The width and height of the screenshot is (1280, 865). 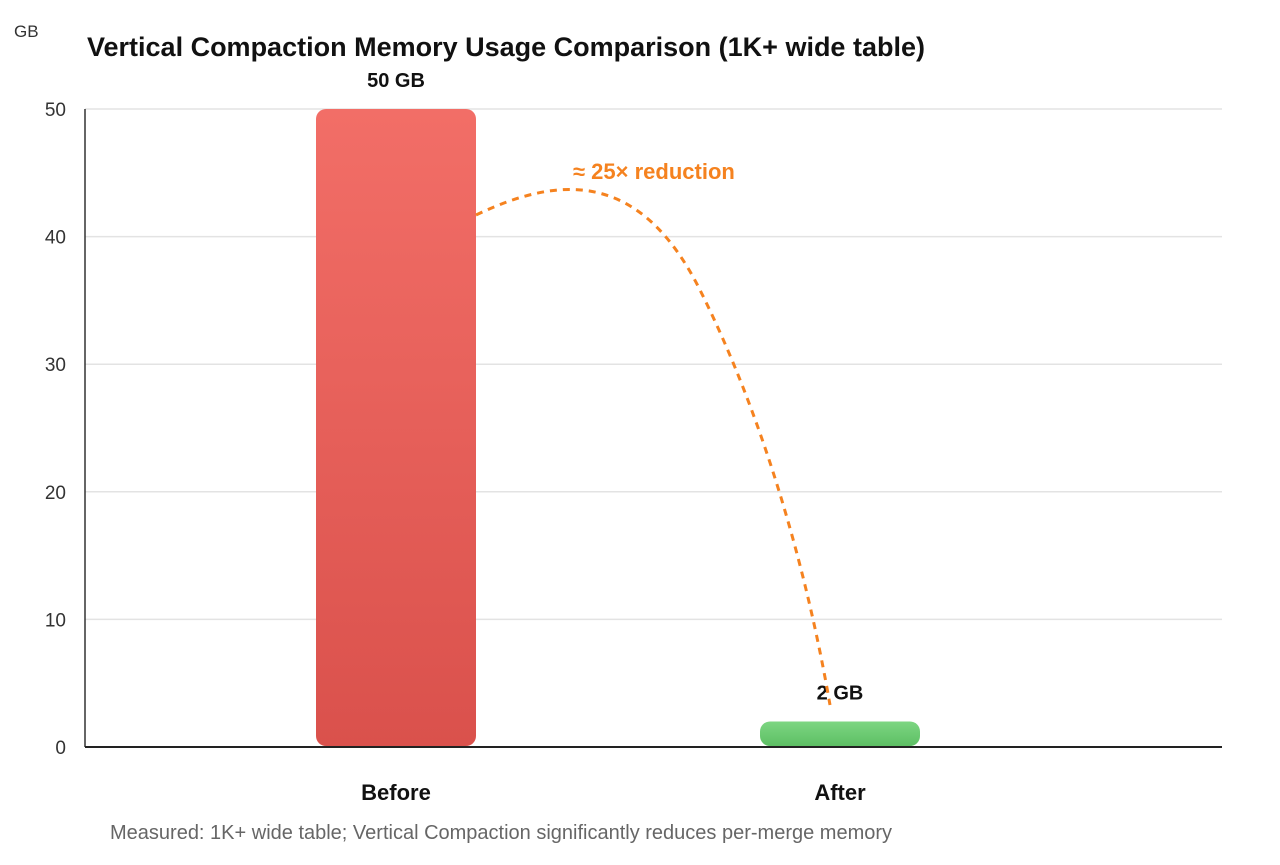 What do you see at coordinates (840, 792) in the screenshot?
I see `x-tick-label: After` at bounding box center [840, 792].